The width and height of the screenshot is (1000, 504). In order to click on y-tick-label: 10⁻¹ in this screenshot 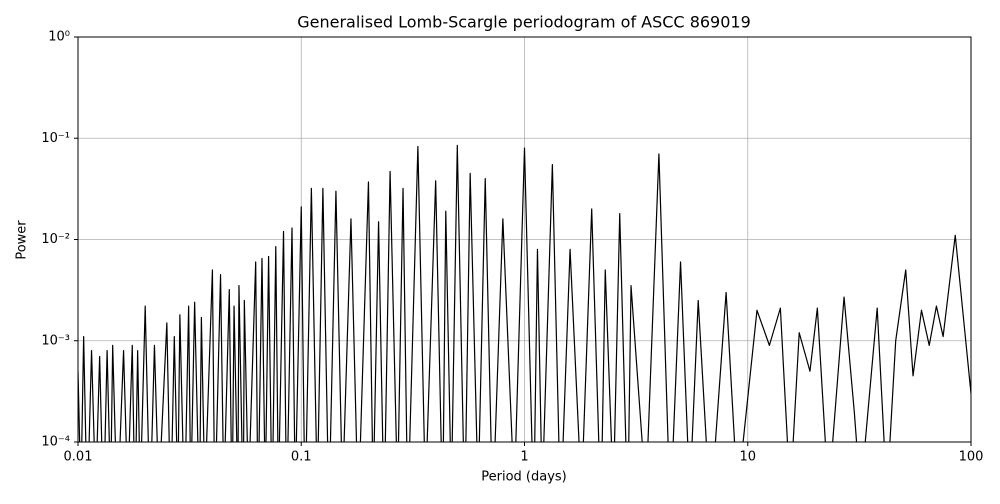, I will do `click(55, 138)`.